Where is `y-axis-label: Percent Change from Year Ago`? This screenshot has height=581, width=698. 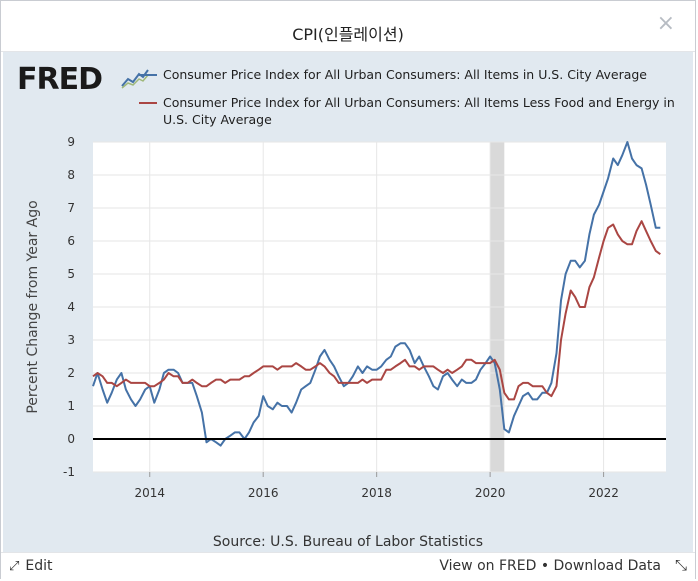
y-axis-label: Percent Change from Year Ago is located at coordinates (33, 306).